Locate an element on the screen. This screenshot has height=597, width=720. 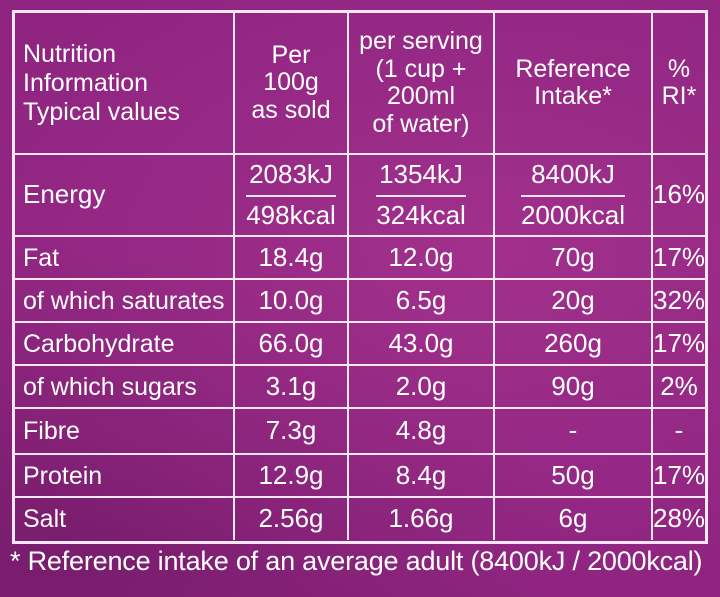
column-header-per-100g: Per 100g as sold is located at coordinates (290, 83).